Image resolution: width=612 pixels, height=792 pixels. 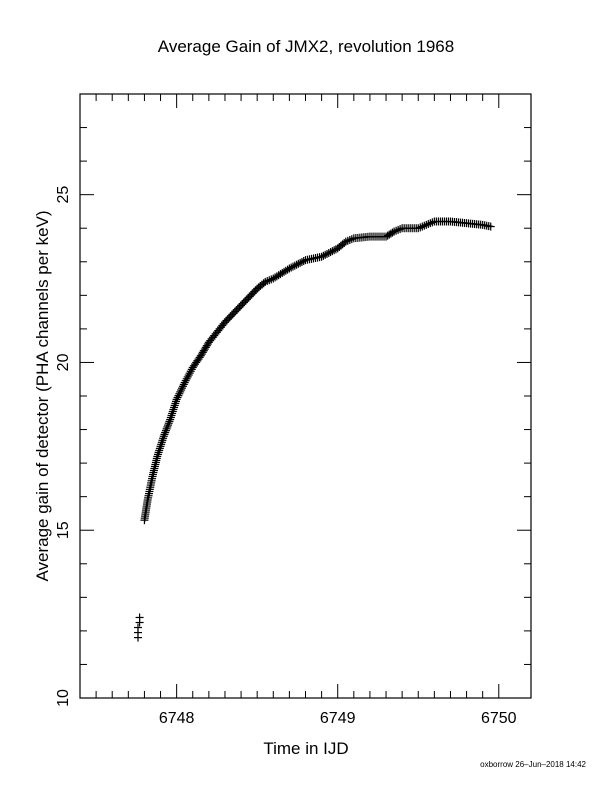 What do you see at coordinates (63, 446) in the screenshot?
I see `y-tick-labels: 10 15 20 25` at bounding box center [63, 446].